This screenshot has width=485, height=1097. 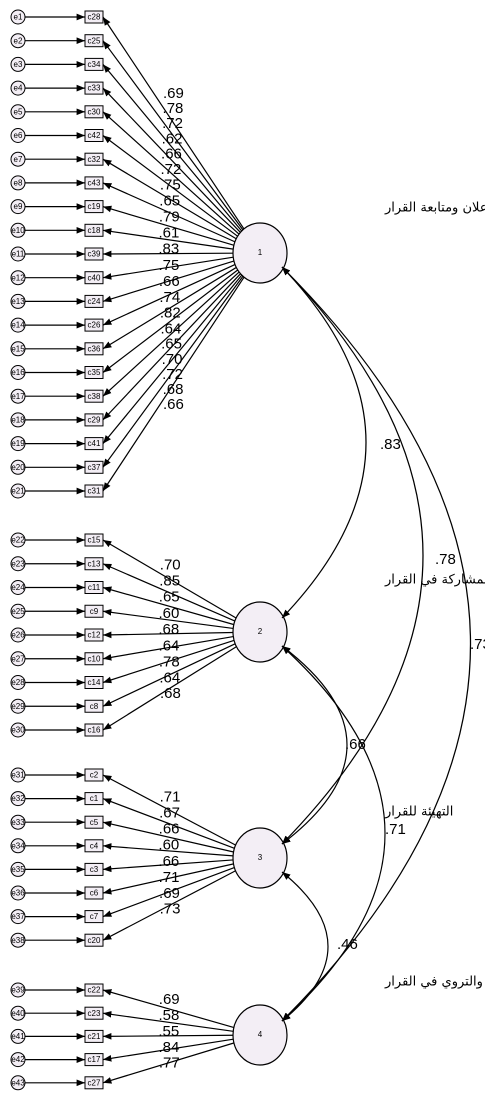 I want to click on factor-label: 1, so click(x=260, y=252).